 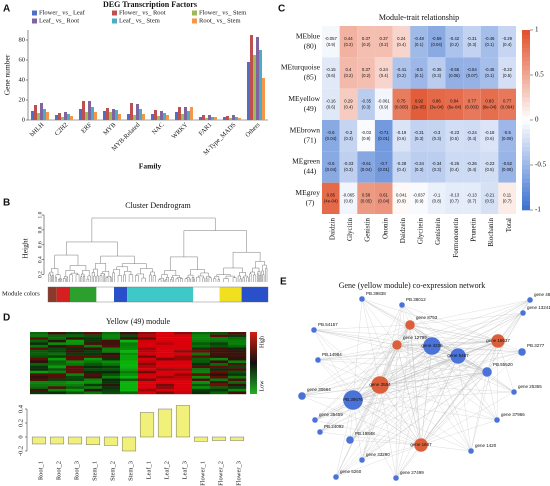 What do you see at coordinates (384, 38) in the screenshot?
I see `cell-value: 0.37` at bounding box center [384, 38].